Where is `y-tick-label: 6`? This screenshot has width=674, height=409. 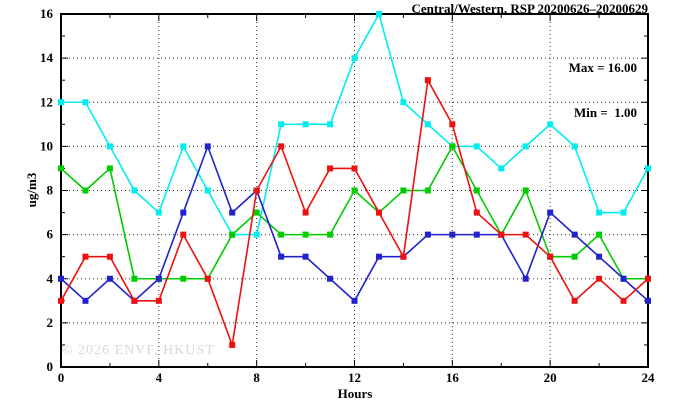
y-tick-label: 6 is located at coordinates (50, 234).